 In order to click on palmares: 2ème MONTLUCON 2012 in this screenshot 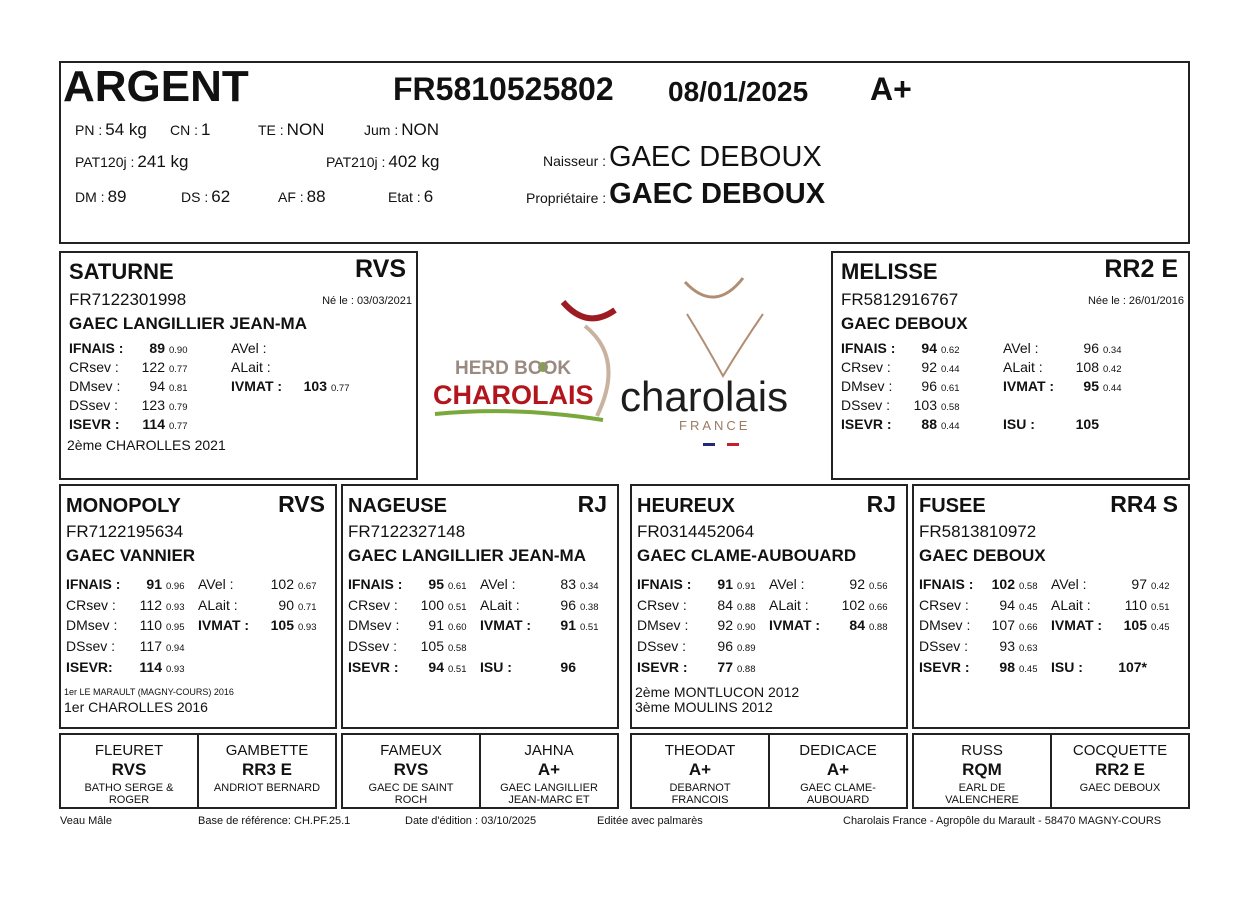, I will do `click(717, 692)`.